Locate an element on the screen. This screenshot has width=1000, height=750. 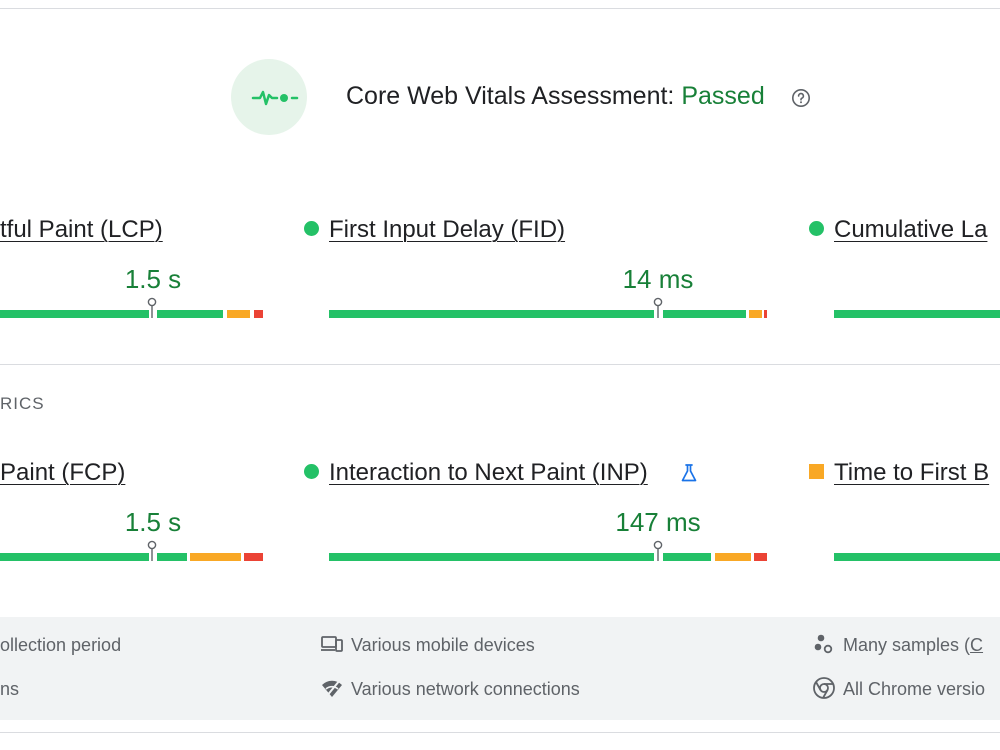
metric-fcp-distribution-bar is located at coordinates (131, 557).